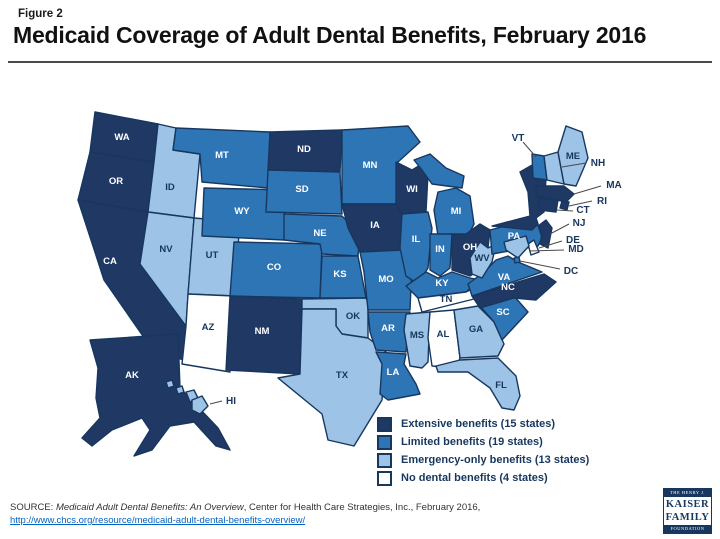  Describe the element at coordinates (212, 255) in the screenshot. I see `state-label-UT: UT` at that location.